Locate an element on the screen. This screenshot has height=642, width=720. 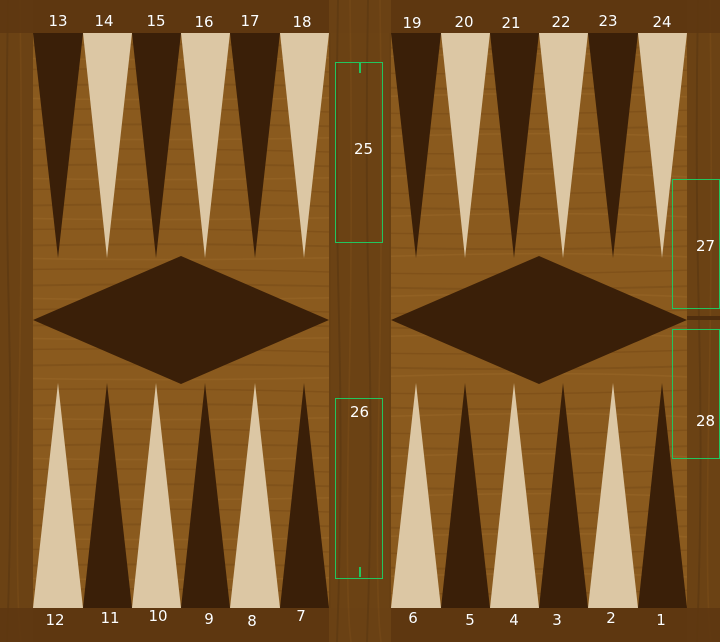
bearoff-zone-bottom: 28 is located at coordinates (696, 394).